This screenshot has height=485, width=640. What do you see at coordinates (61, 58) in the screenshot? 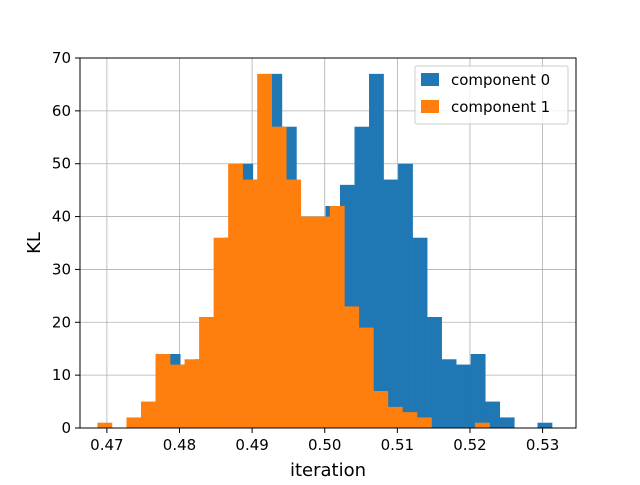
I see `y-tick-label: 70` at bounding box center [61, 58].